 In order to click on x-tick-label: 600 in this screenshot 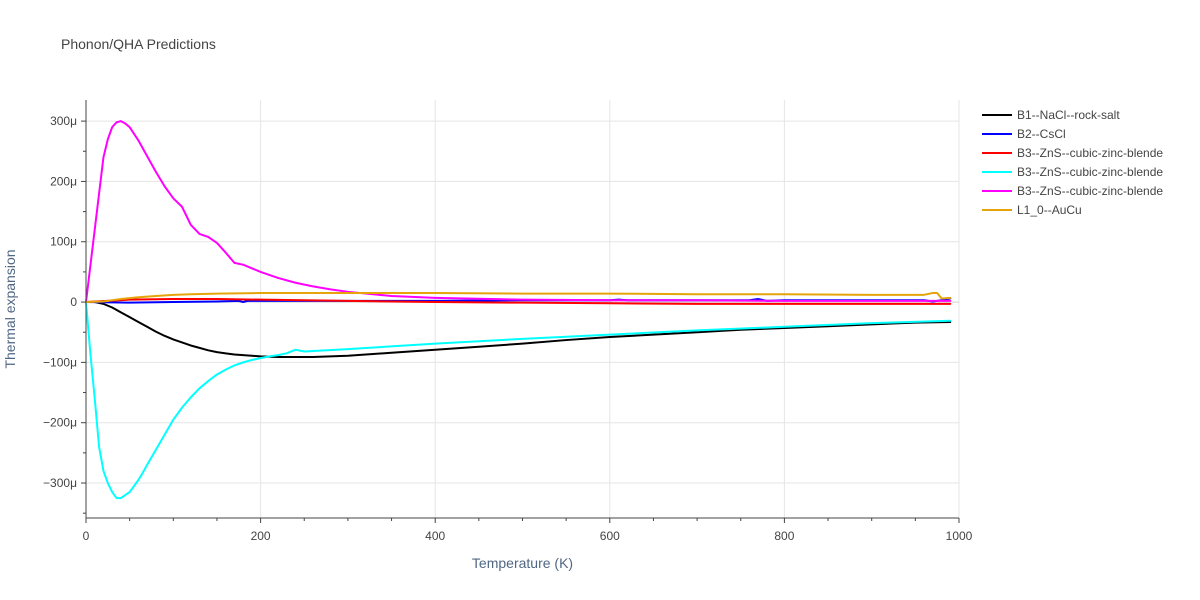, I will do `click(610, 536)`.